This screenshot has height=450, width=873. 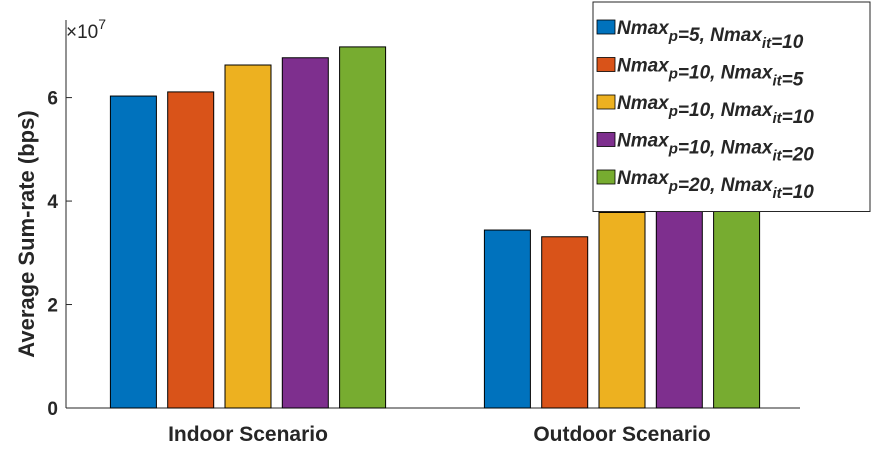 I want to click on legend-entry: Nmaxp=10, Nmaxit=10, so click(x=715, y=110).